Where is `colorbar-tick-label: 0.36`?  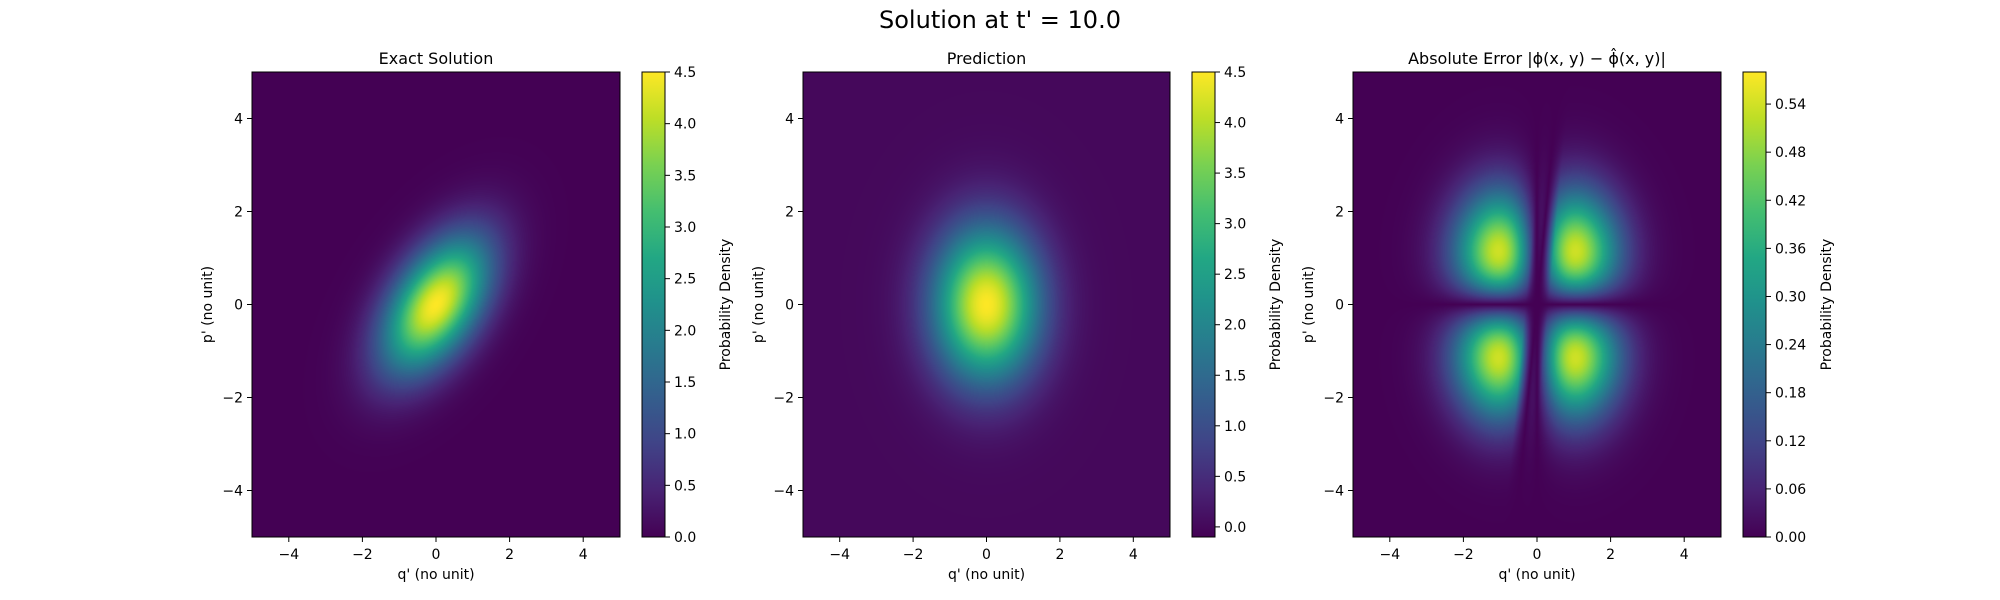
colorbar-tick-label: 0.36 is located at coordinates (1790, 249).